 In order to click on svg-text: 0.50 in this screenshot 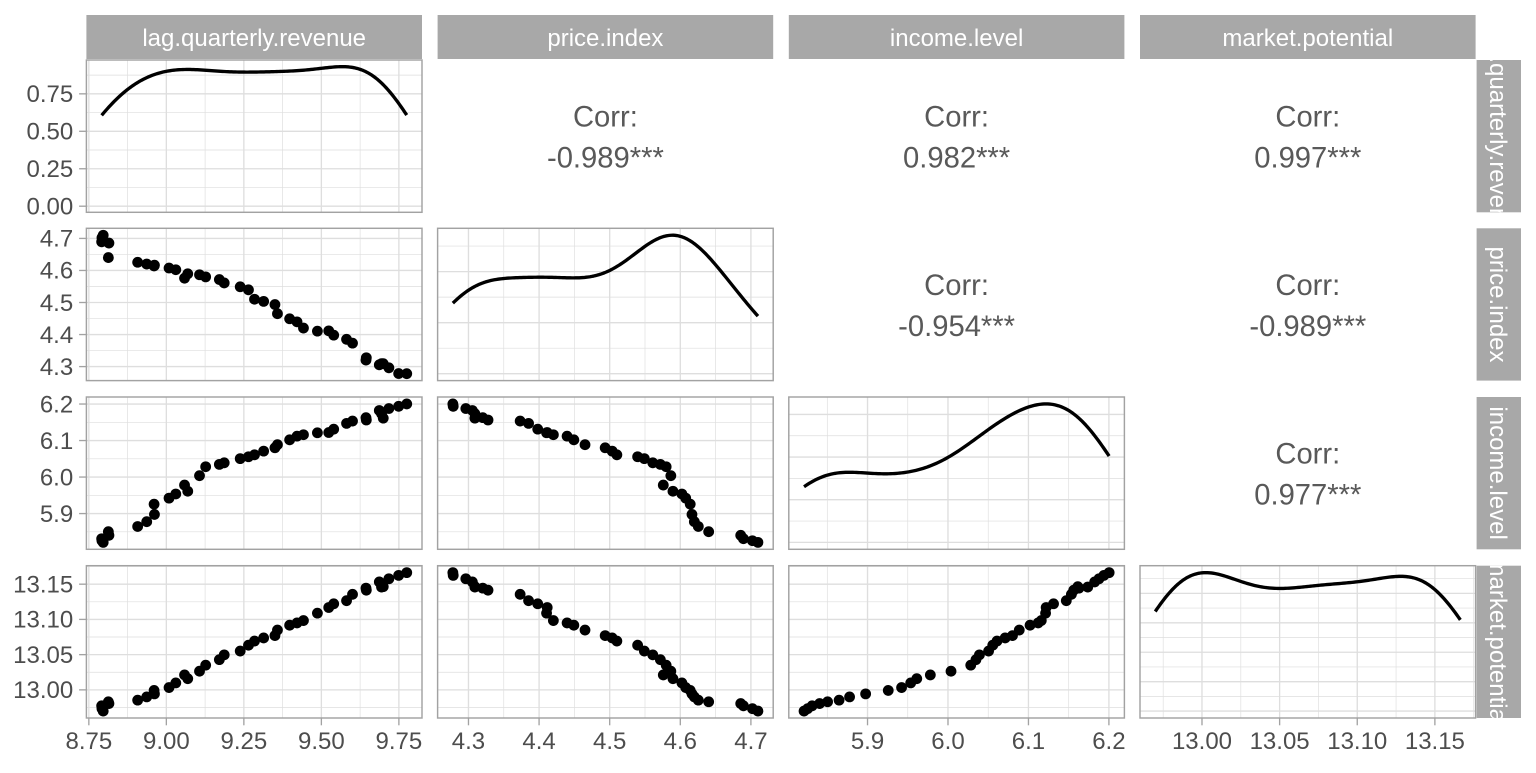, I will do `click(49, 132)`.